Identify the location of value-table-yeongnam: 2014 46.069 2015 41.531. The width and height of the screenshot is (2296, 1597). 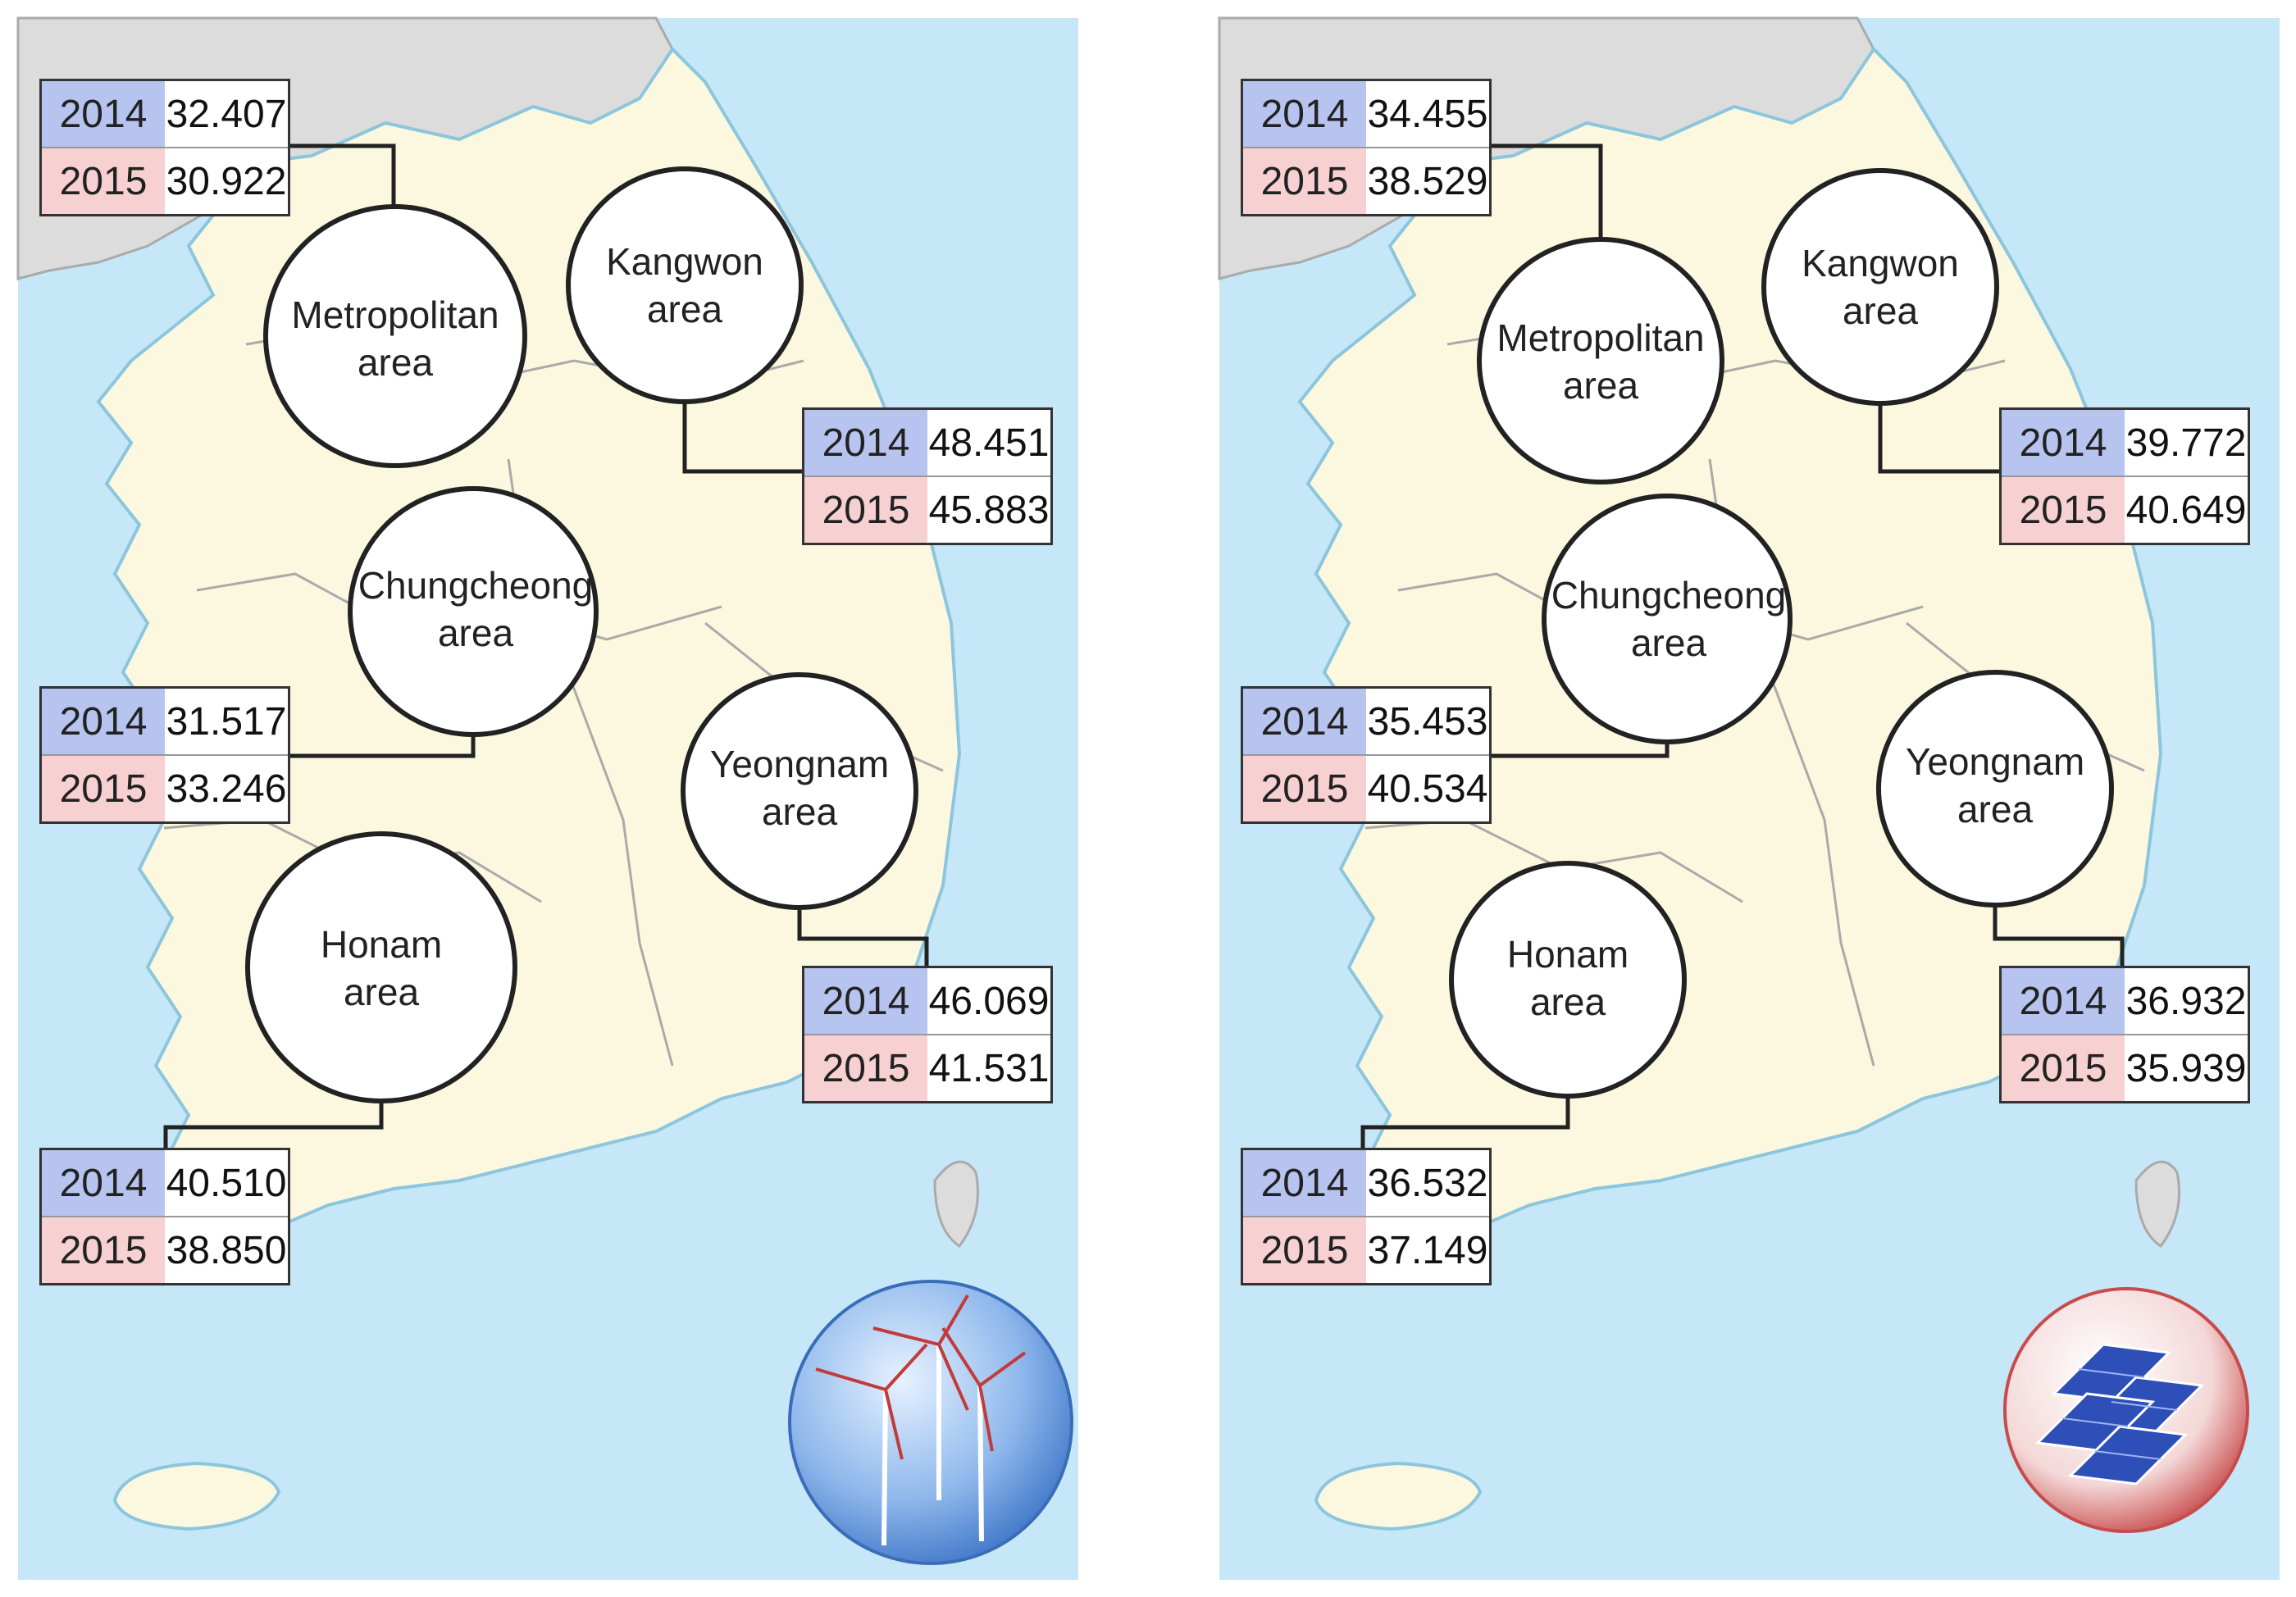
(927, 1034).